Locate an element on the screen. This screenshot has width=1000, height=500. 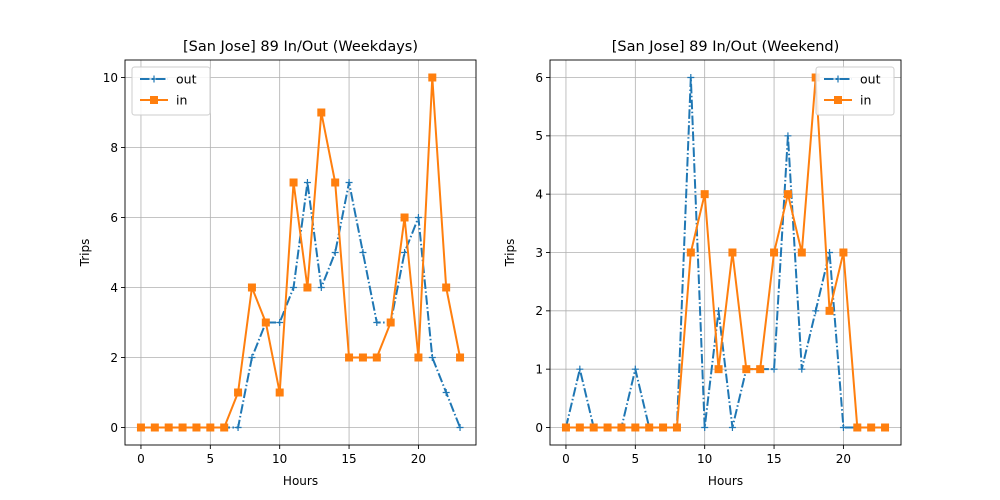
chart-2-y-tick-label: 1 is located at coordinates (539, 369).